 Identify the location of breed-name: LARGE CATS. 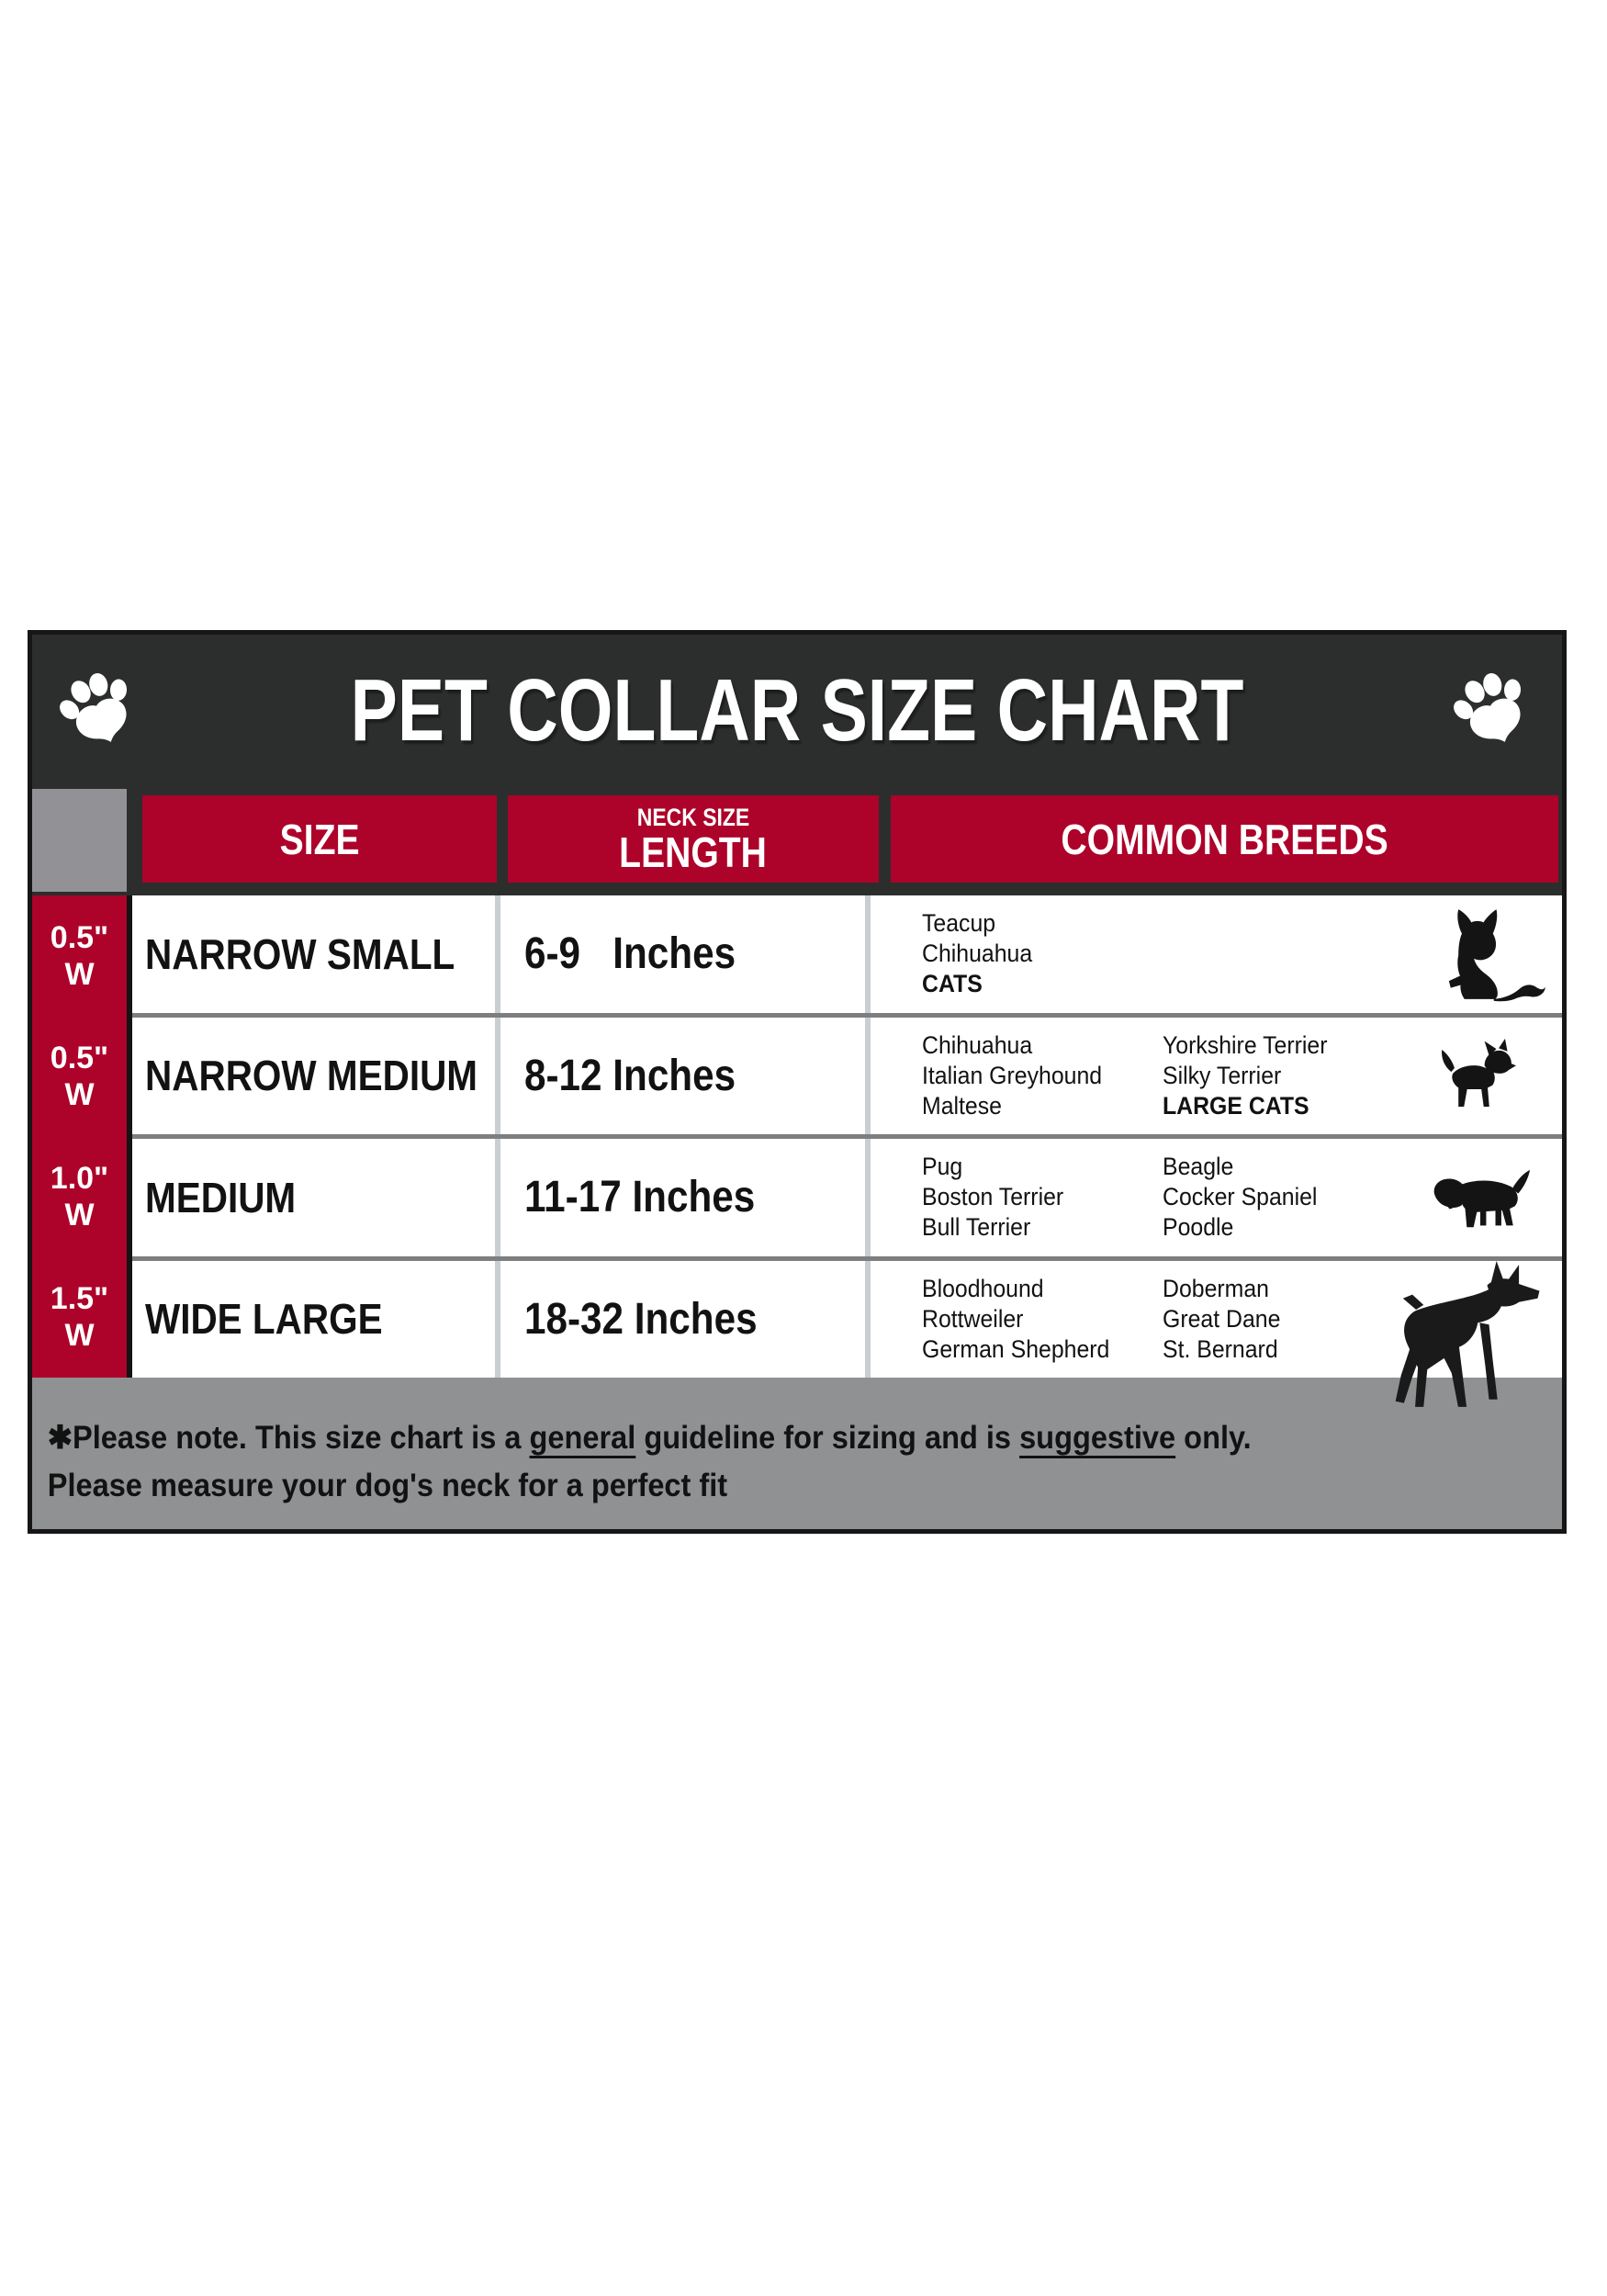
(1236, 1105).